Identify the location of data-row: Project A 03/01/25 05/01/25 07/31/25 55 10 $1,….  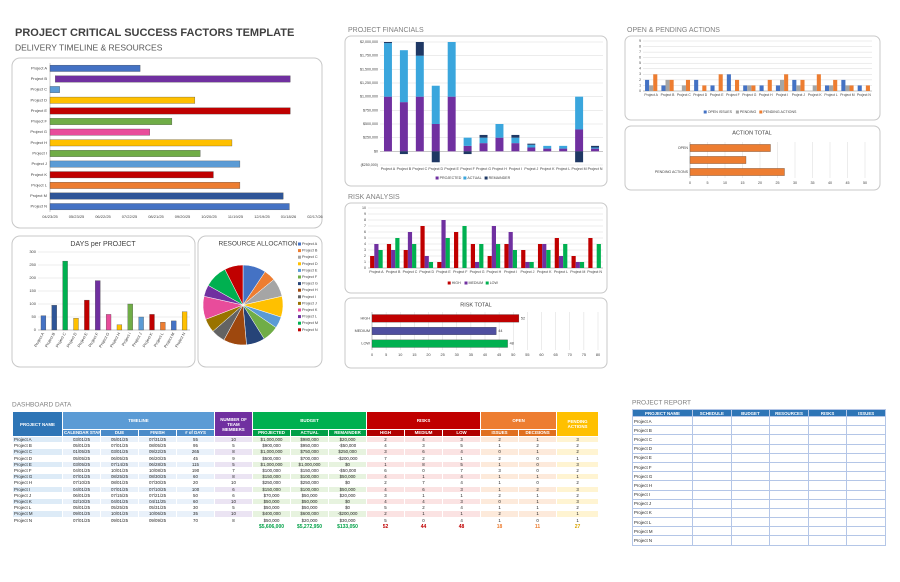
(306, 439).